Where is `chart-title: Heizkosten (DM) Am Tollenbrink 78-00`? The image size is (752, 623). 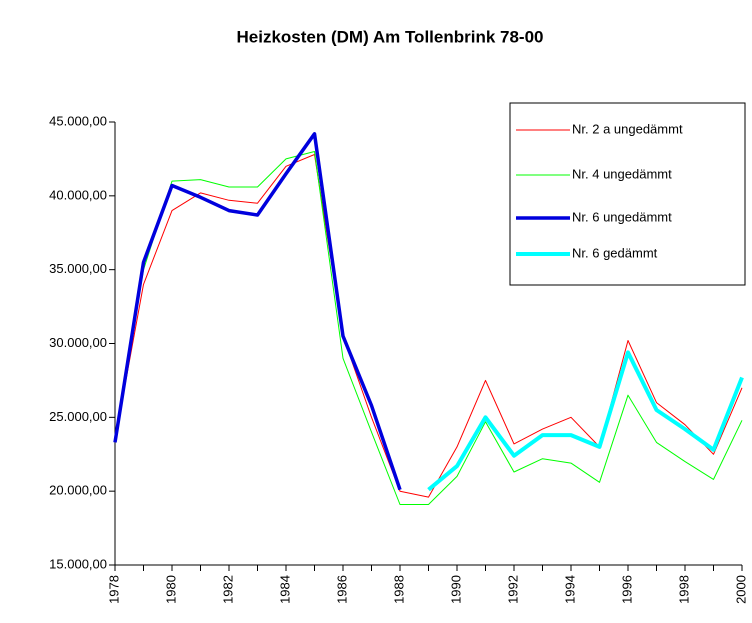
chart-title: Heizkosten (DM) Am Tollenbrink 78-00 is located at coordinates (390, 36).